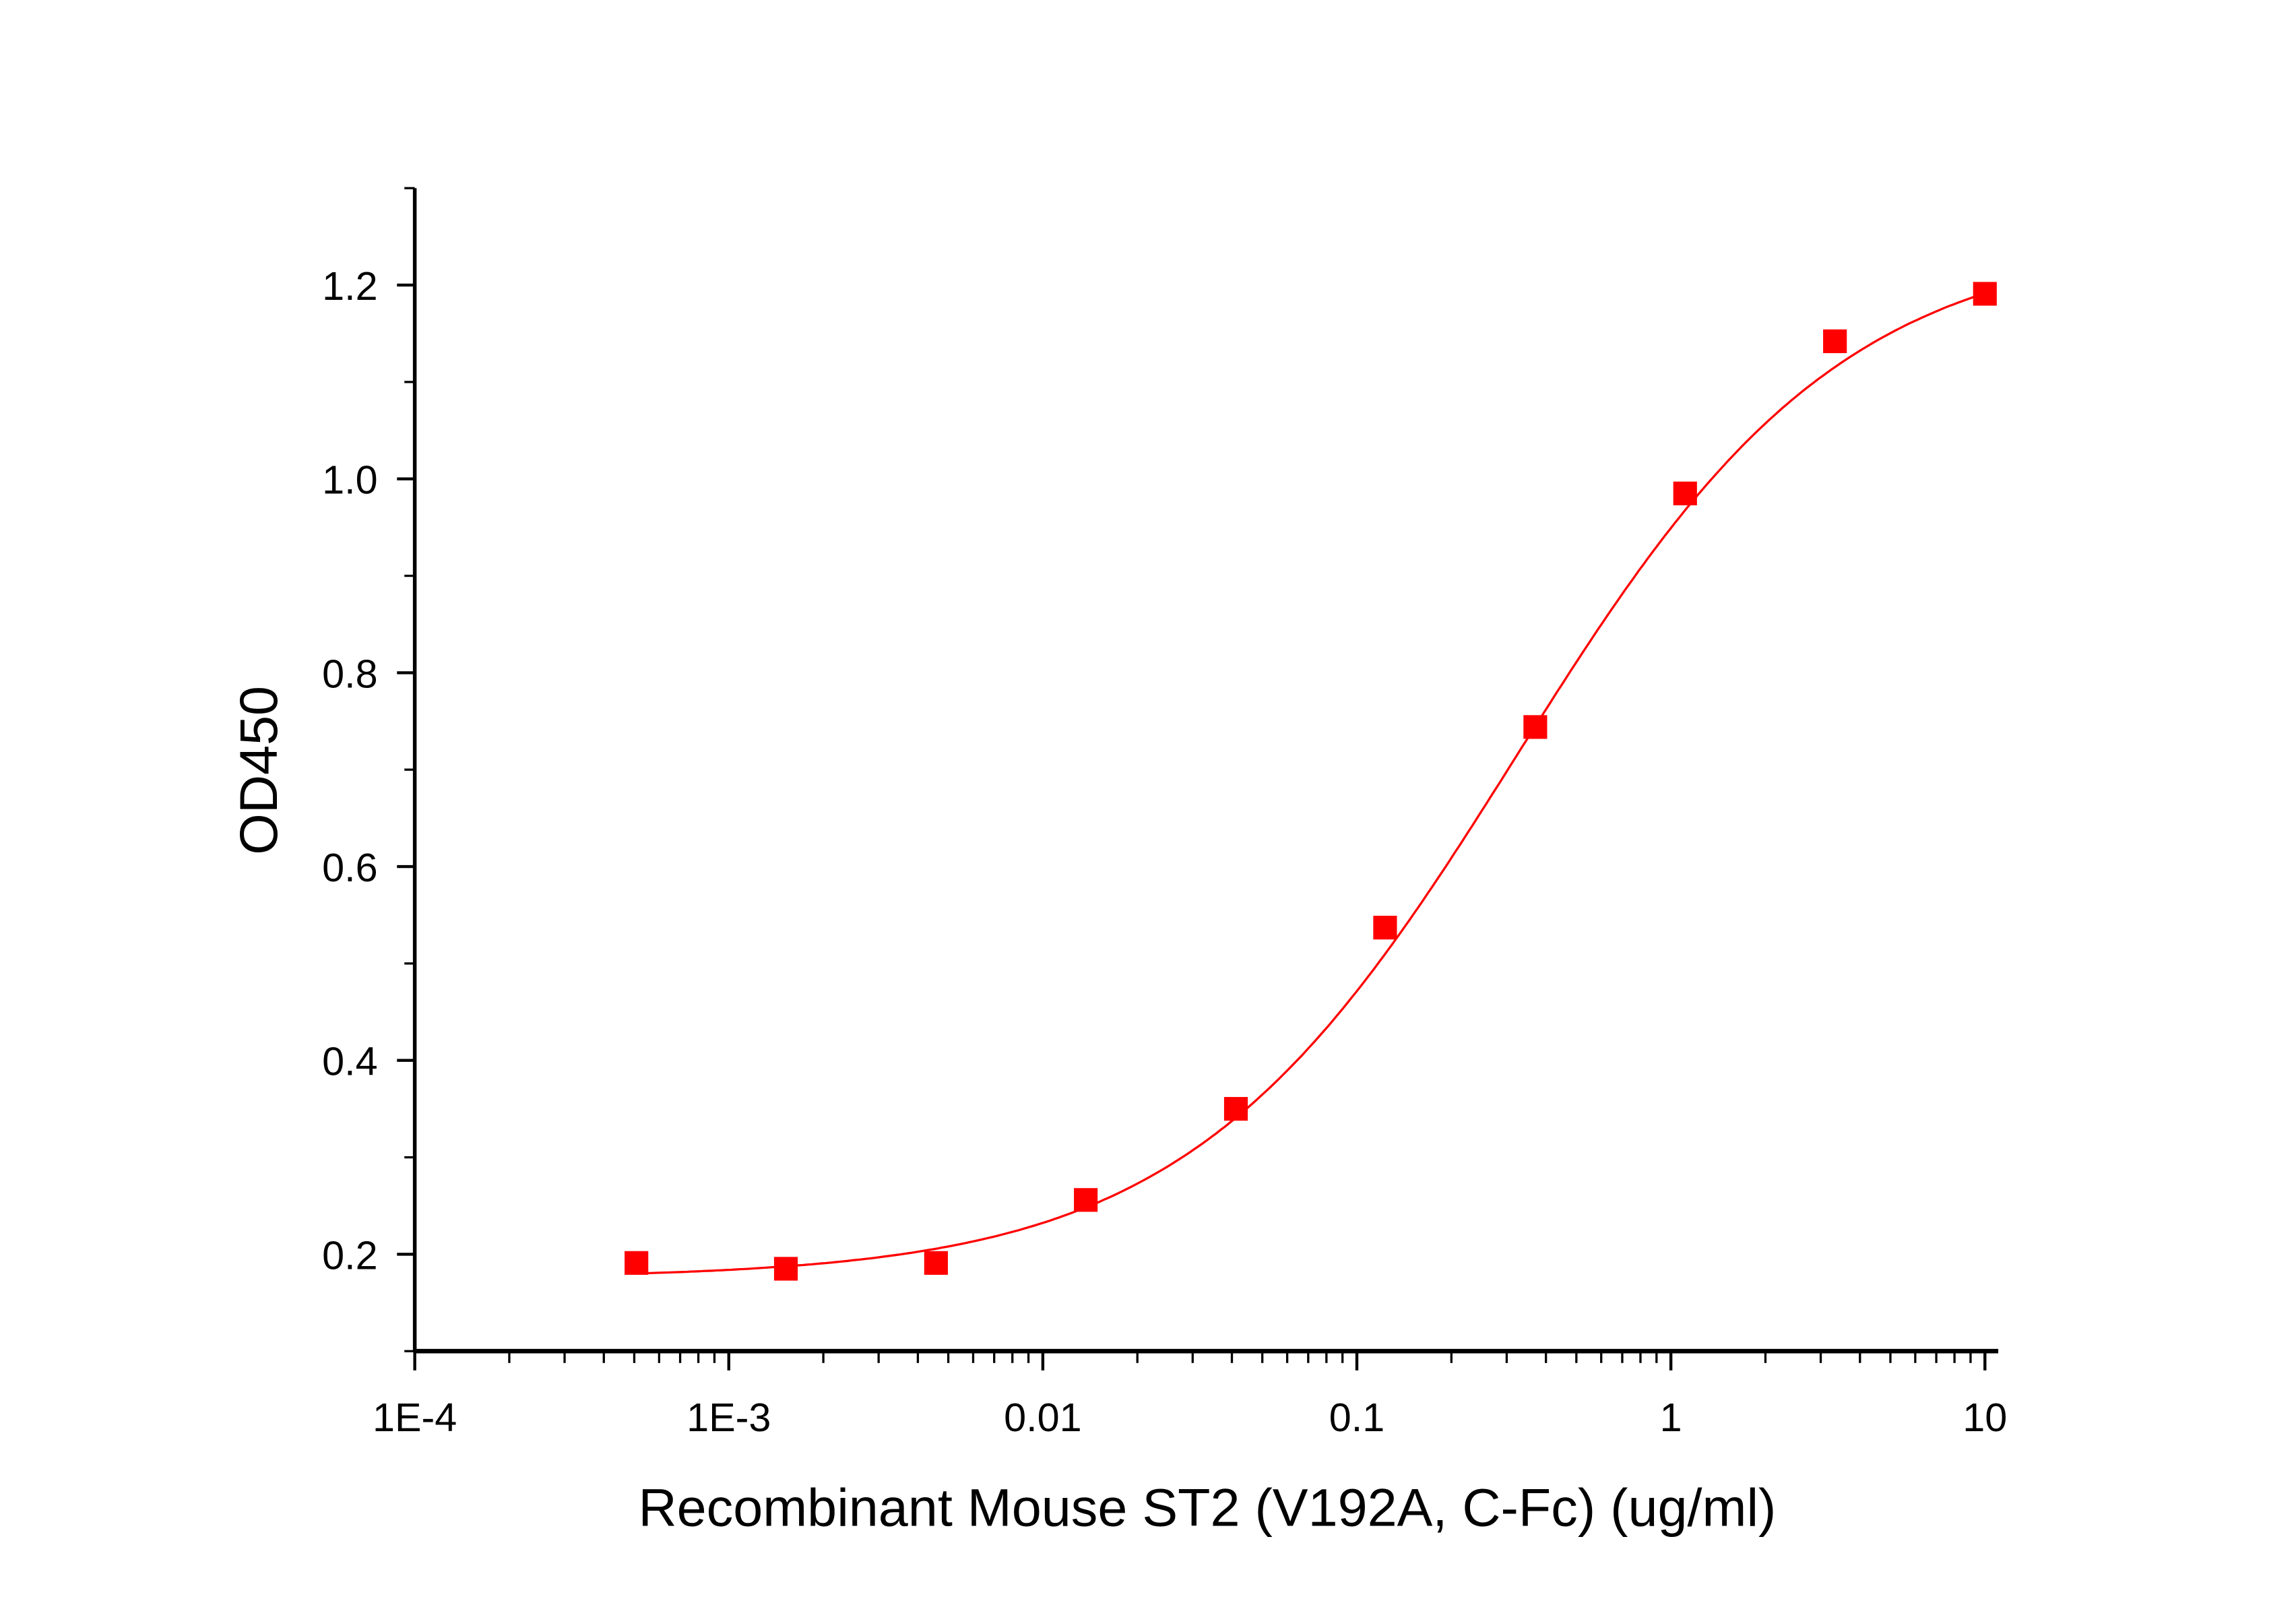  What do you see at coordinates (415, 1417) in the screenshot?
I see `x-tick-label: 1E-4` at bounding box center [415, 1417].